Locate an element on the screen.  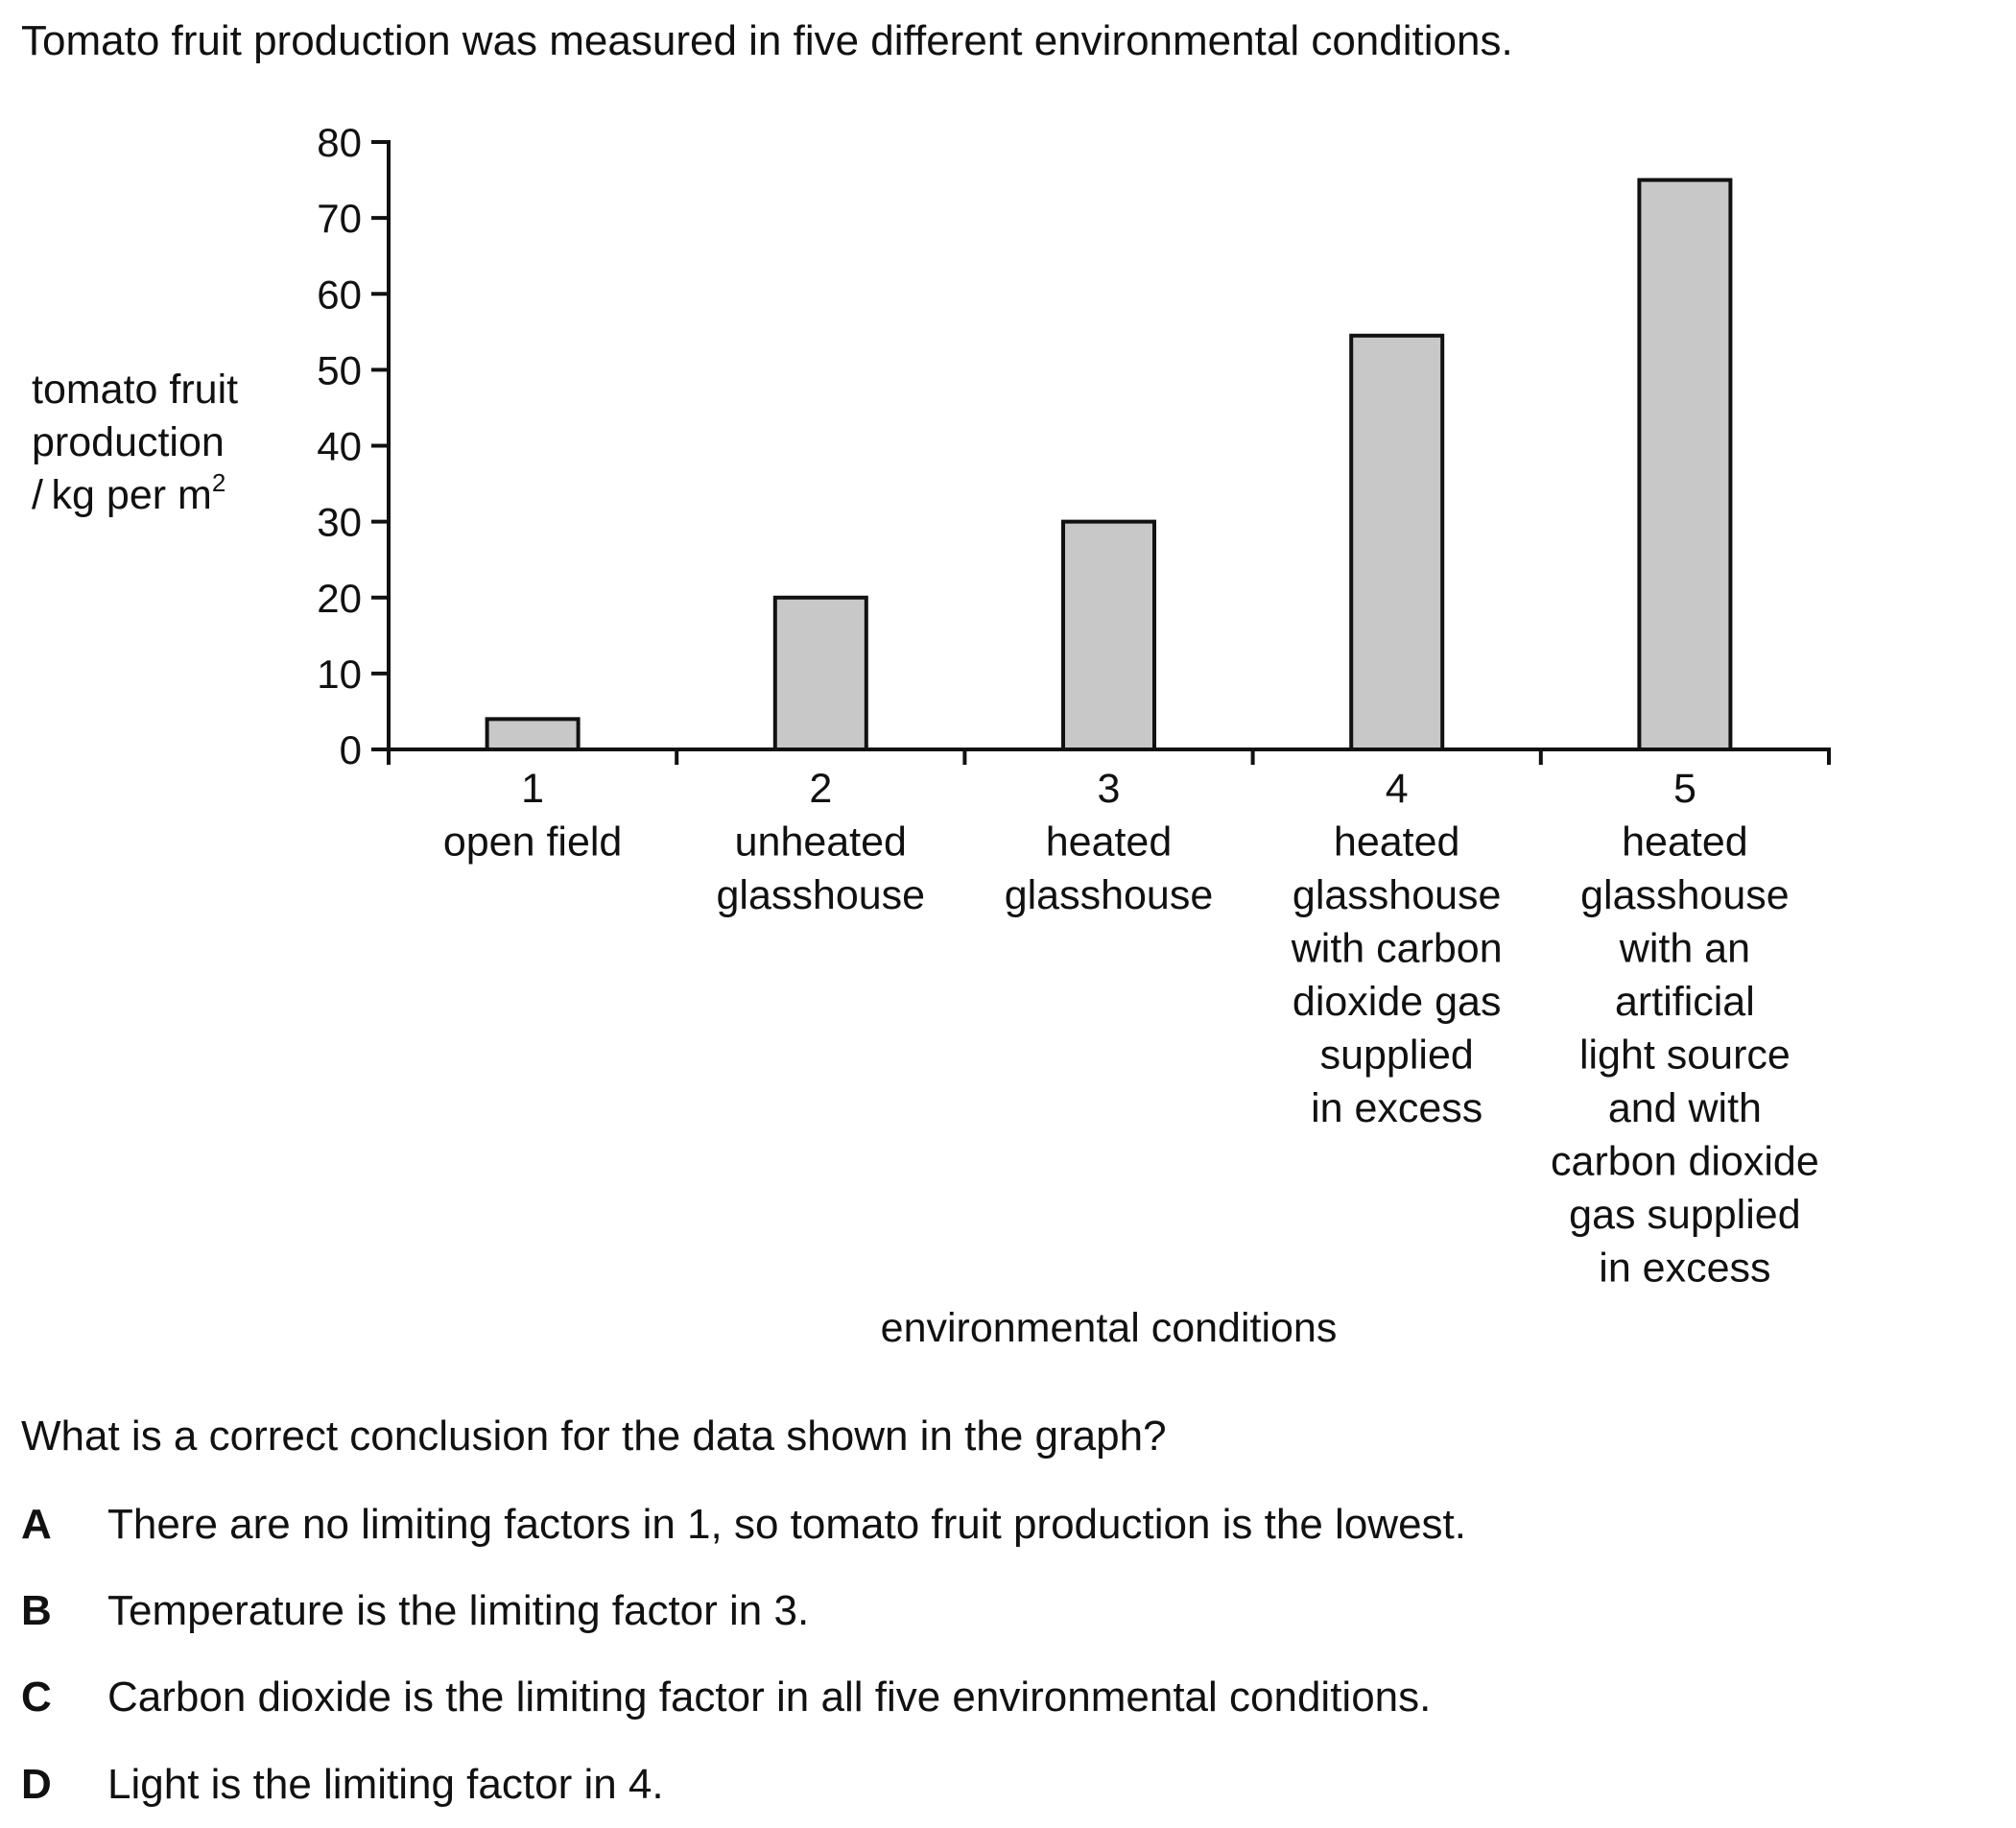
category-description-4: supplied is located at coordinates (1397, 1056).